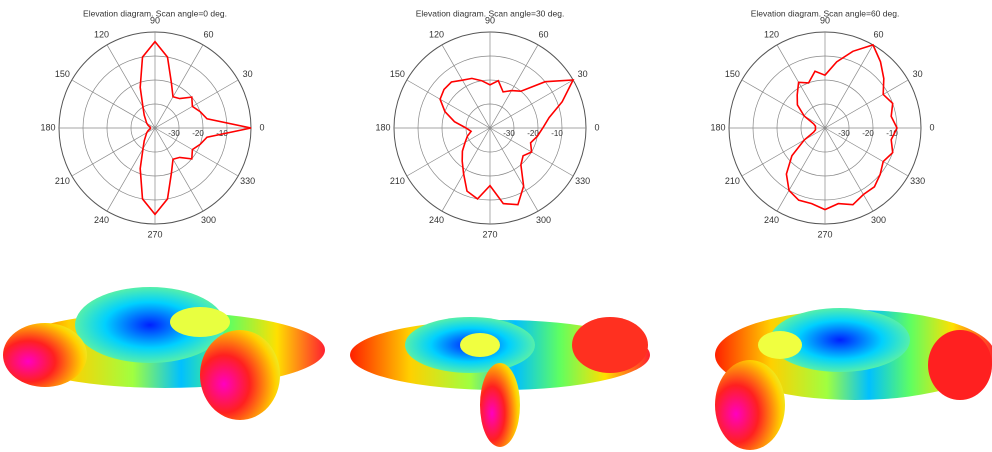 The height and width of the screenshot is (452, 992). What do you see at coordinates (155, 13) in the screenshot?
I see `chart-title: Elevation diagram. Scan angle=0 deg.` at bounding box center [155, 13].